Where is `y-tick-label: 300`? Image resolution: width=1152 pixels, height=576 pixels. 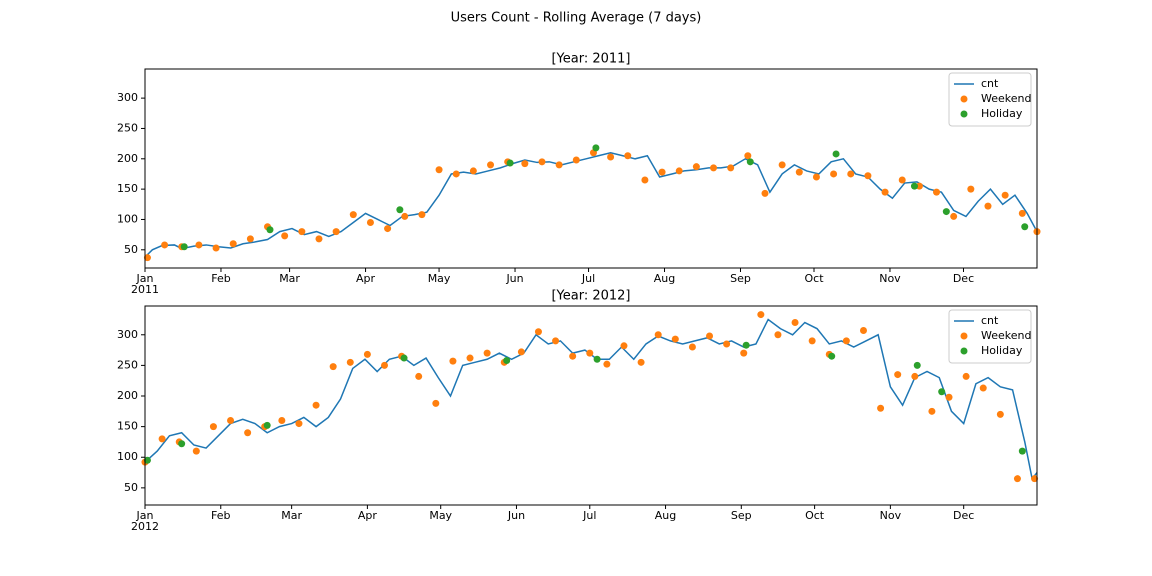 y-tick-label: 300 is located at coordinates (127, 97).